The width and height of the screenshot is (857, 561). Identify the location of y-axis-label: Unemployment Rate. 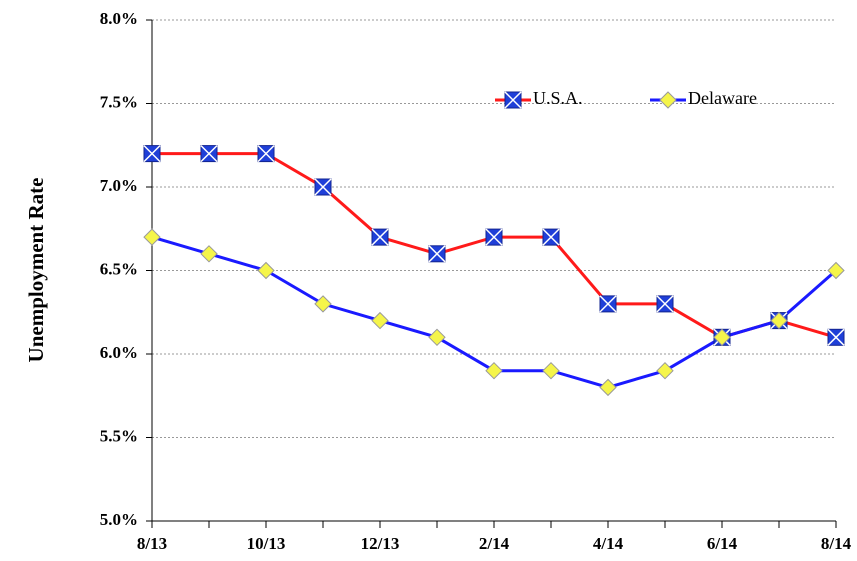
(36, 270).